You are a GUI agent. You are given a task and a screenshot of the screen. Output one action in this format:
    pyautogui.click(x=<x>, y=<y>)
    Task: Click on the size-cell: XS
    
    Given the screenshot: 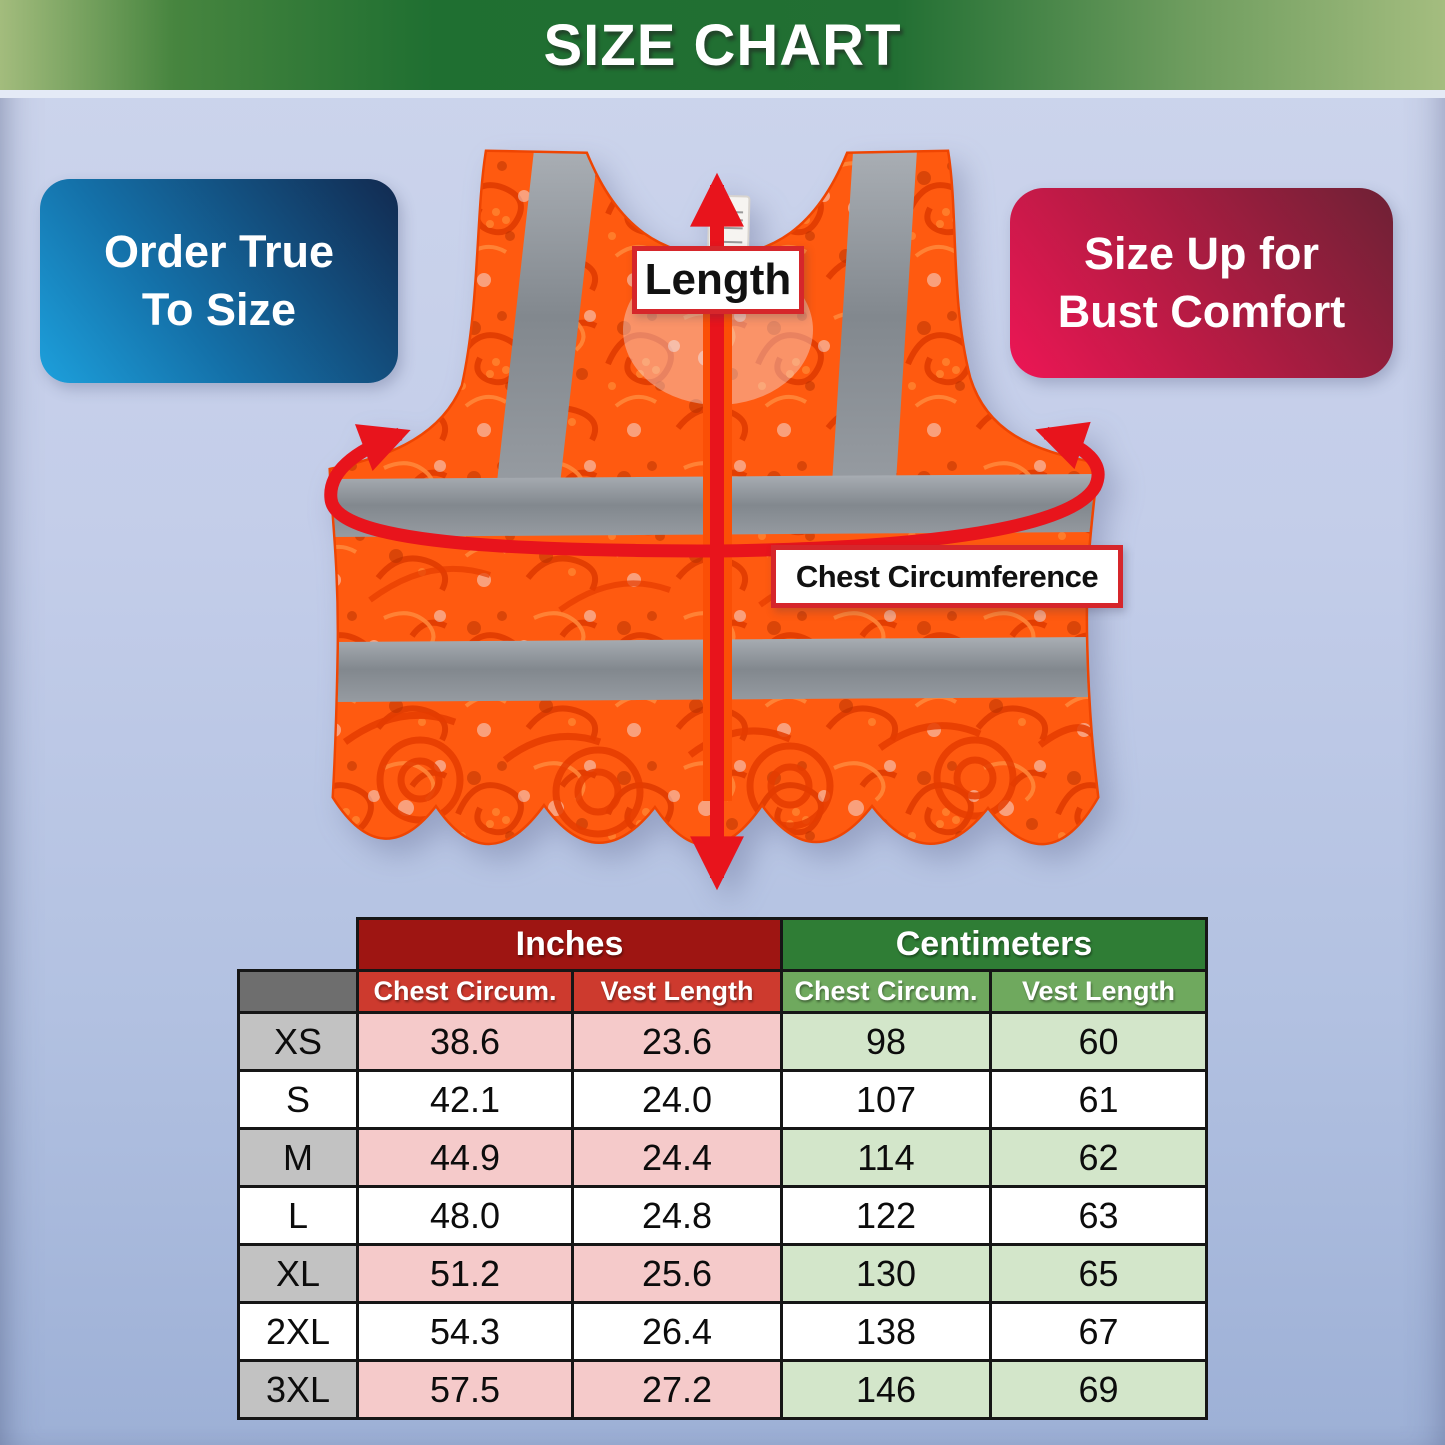 What is the action you would take?
    pyautogui.click(x=298, y=1041)
    